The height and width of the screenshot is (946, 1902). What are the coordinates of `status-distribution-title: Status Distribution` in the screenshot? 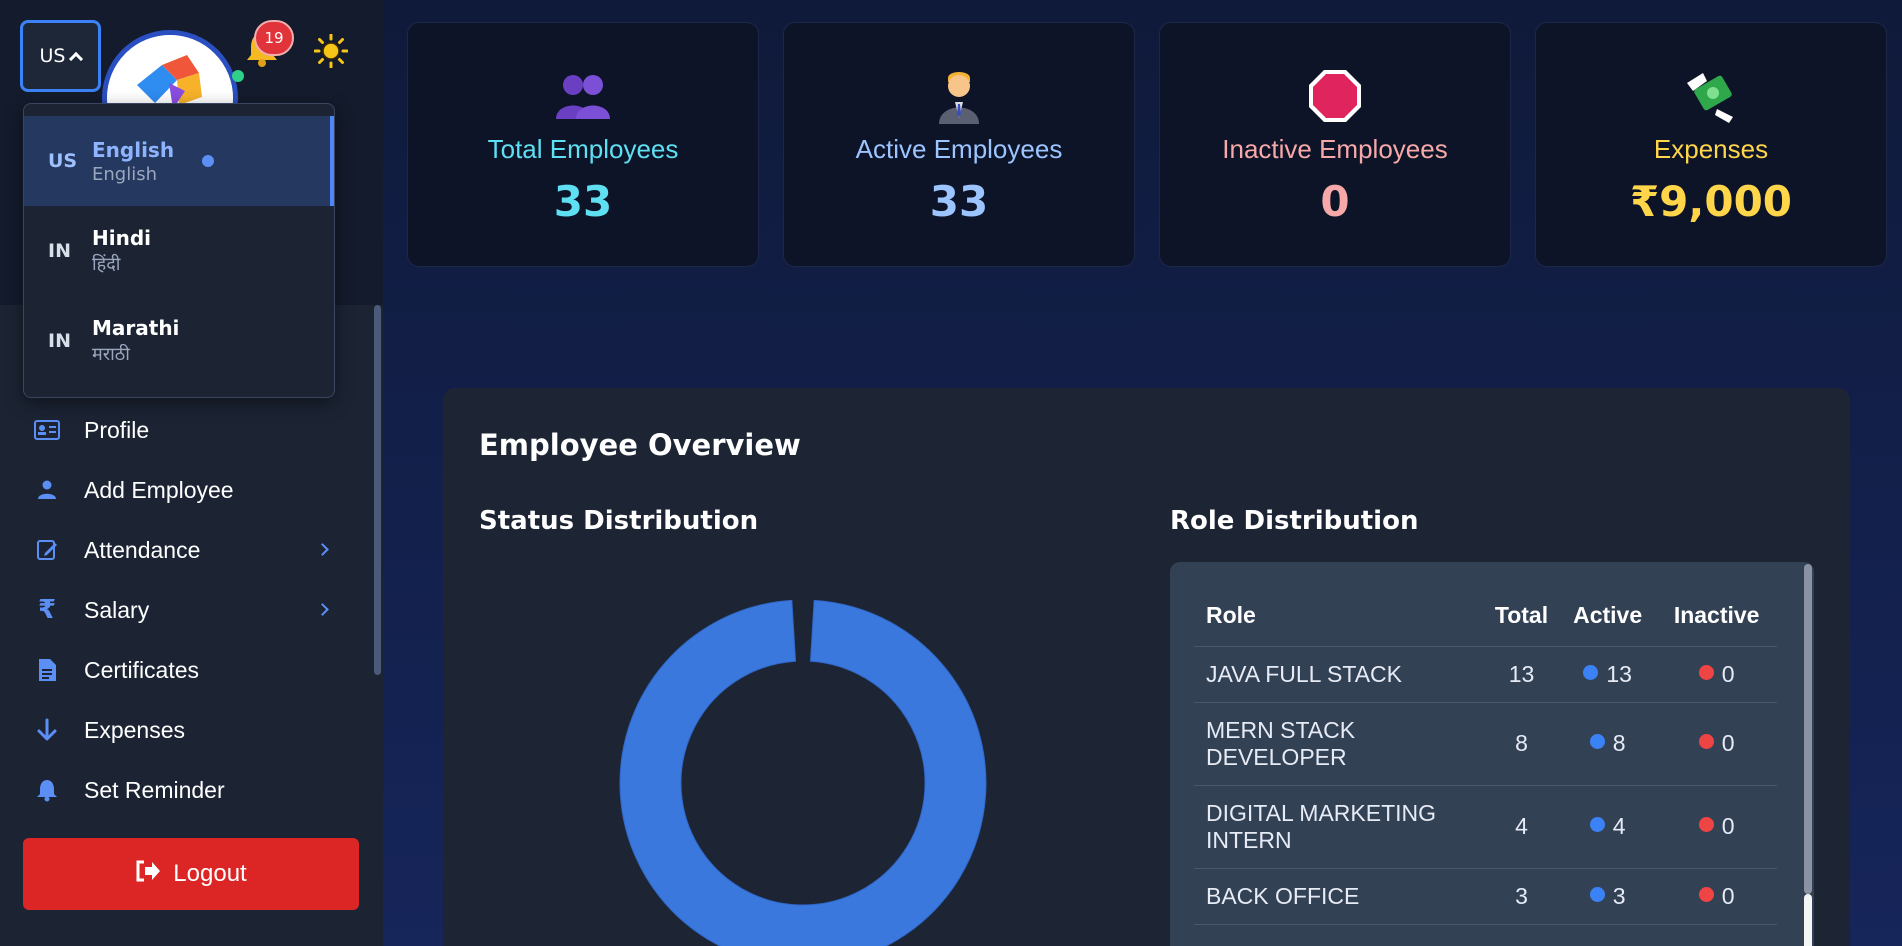 It's located at (619, 521).